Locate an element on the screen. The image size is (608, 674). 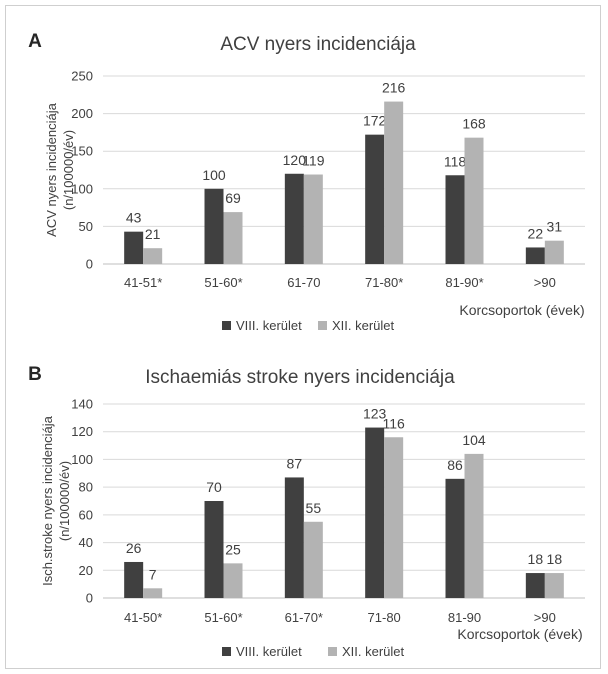
chart2-data-label: 70 is located at coordinates (214, 487).